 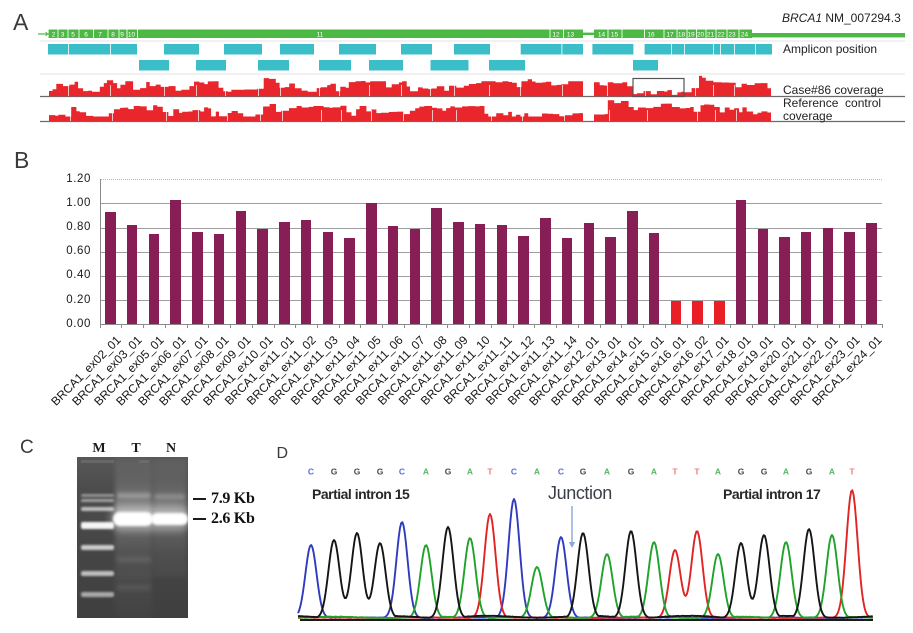 I want to click on svg-text: 23, so click(x=732, y=34).